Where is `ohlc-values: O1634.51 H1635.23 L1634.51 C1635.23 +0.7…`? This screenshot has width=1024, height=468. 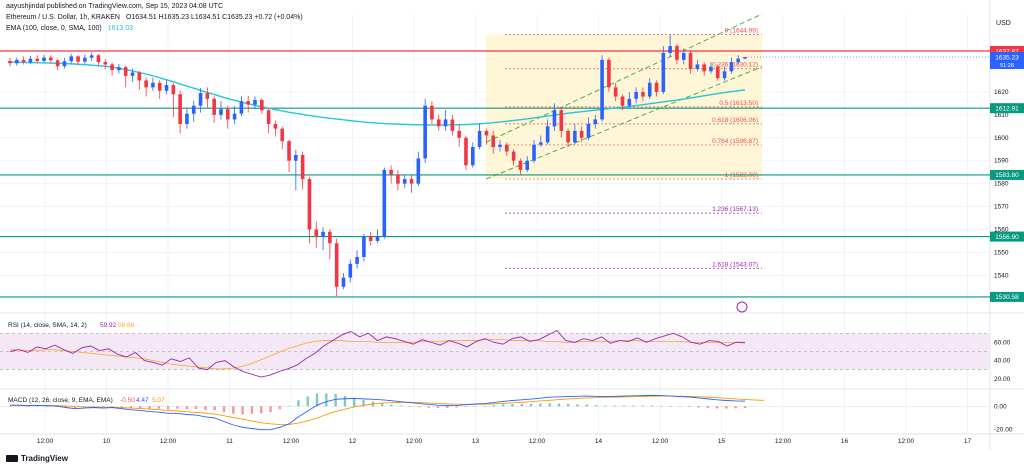 ohlc-values: O1634.51 H1635.23 L1634.51 C1635.23 +0.7… is located at coordinates (214, 17).